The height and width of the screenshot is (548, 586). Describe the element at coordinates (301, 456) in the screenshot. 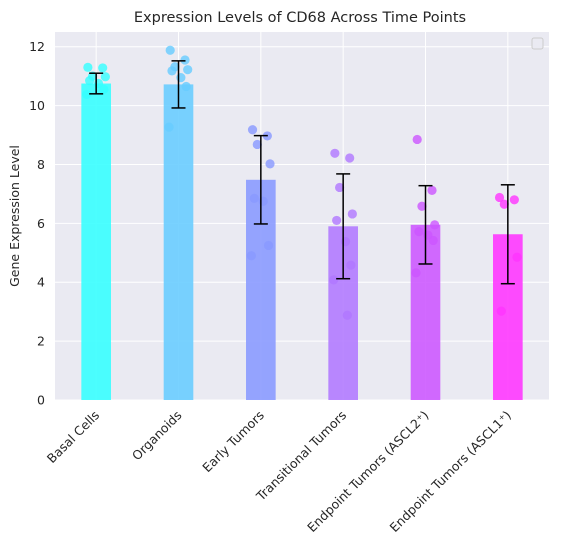

I see `x-tick-label: Transitional Tumors` at that location.